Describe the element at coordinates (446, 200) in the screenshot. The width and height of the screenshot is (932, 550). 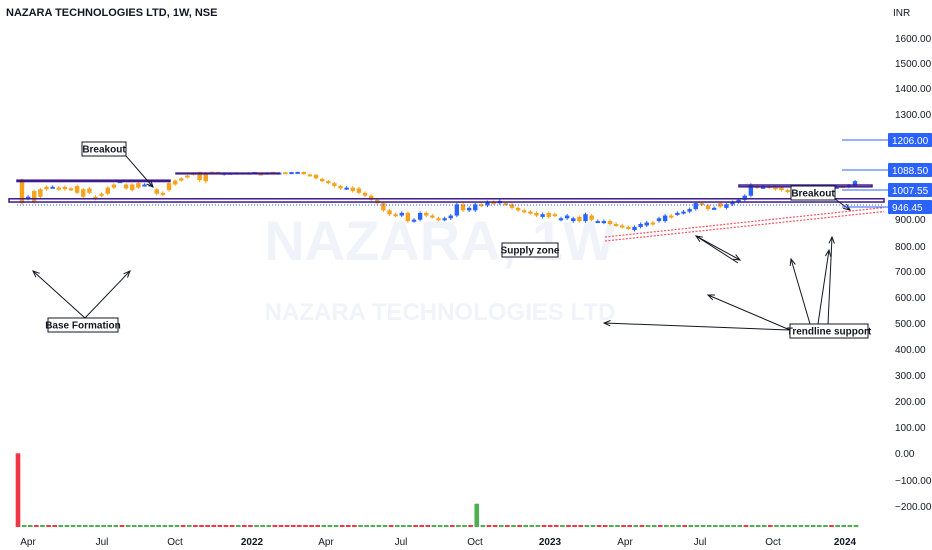
I see `zone-box` at that location.